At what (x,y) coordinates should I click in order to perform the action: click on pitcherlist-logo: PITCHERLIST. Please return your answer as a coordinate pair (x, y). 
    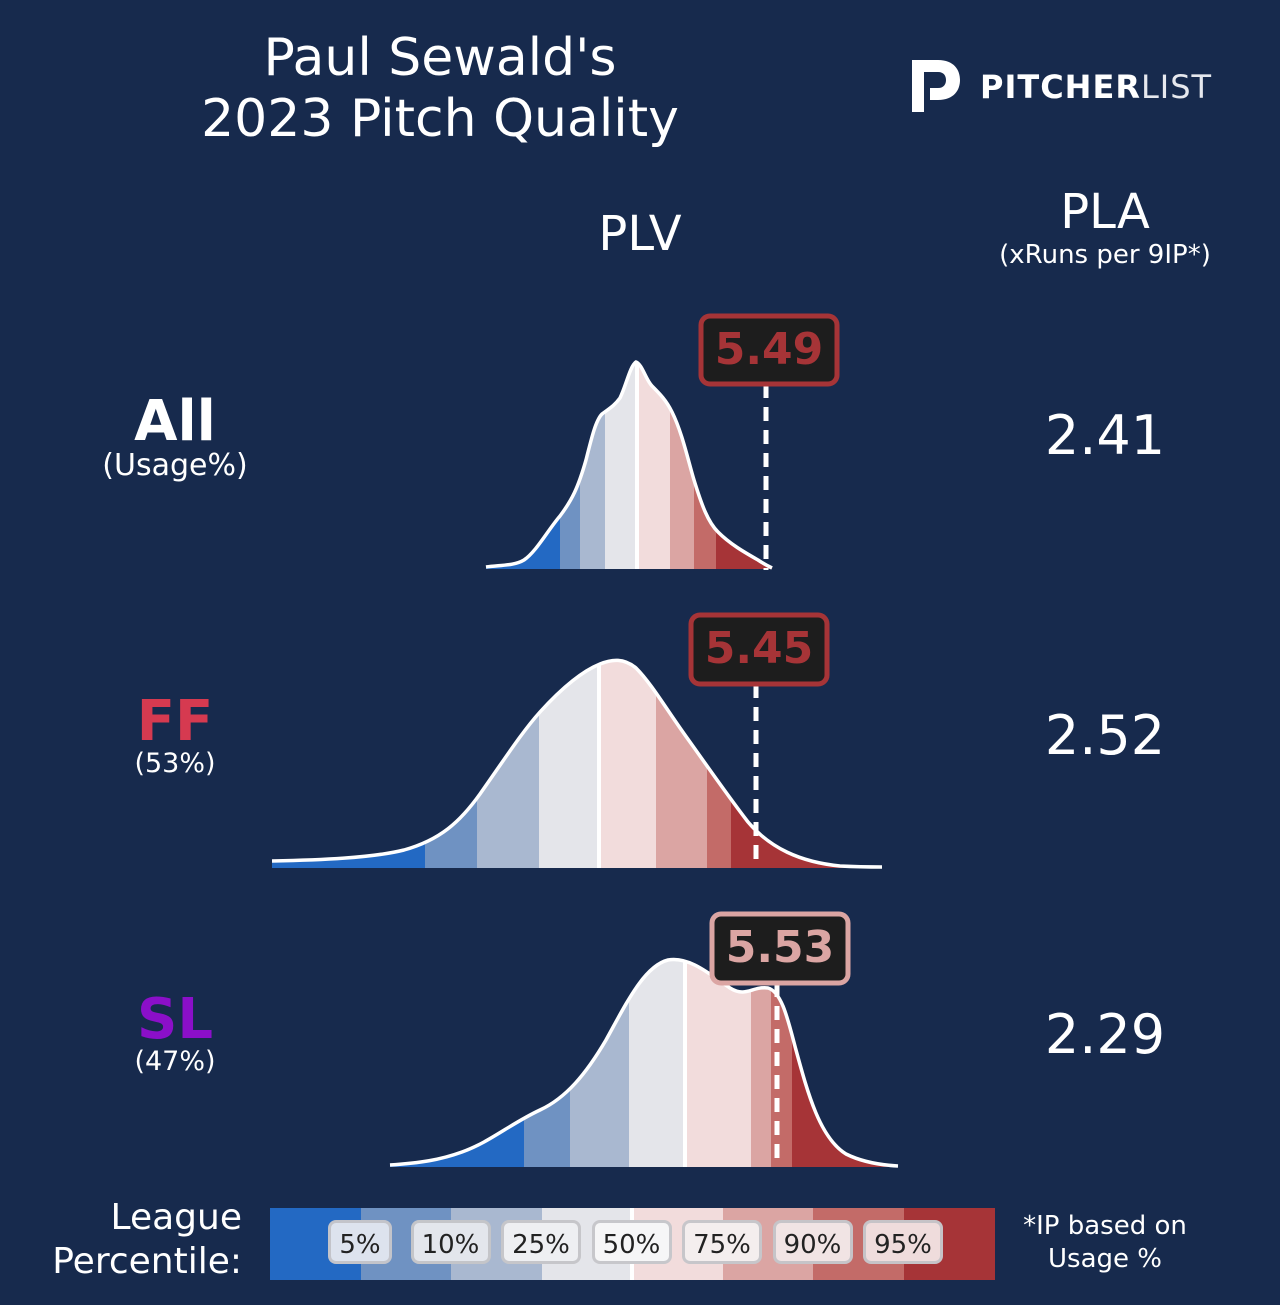
    Looking at the image, I should click on (1068, 88).